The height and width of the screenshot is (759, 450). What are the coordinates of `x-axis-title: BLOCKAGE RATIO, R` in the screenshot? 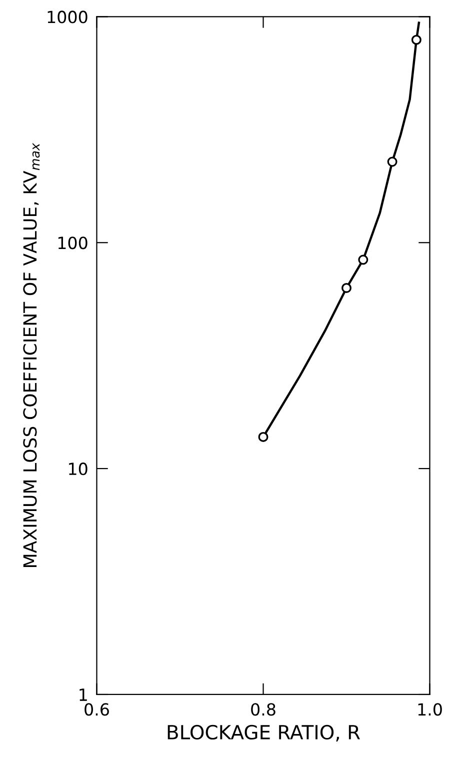 It's located at (264, 733).